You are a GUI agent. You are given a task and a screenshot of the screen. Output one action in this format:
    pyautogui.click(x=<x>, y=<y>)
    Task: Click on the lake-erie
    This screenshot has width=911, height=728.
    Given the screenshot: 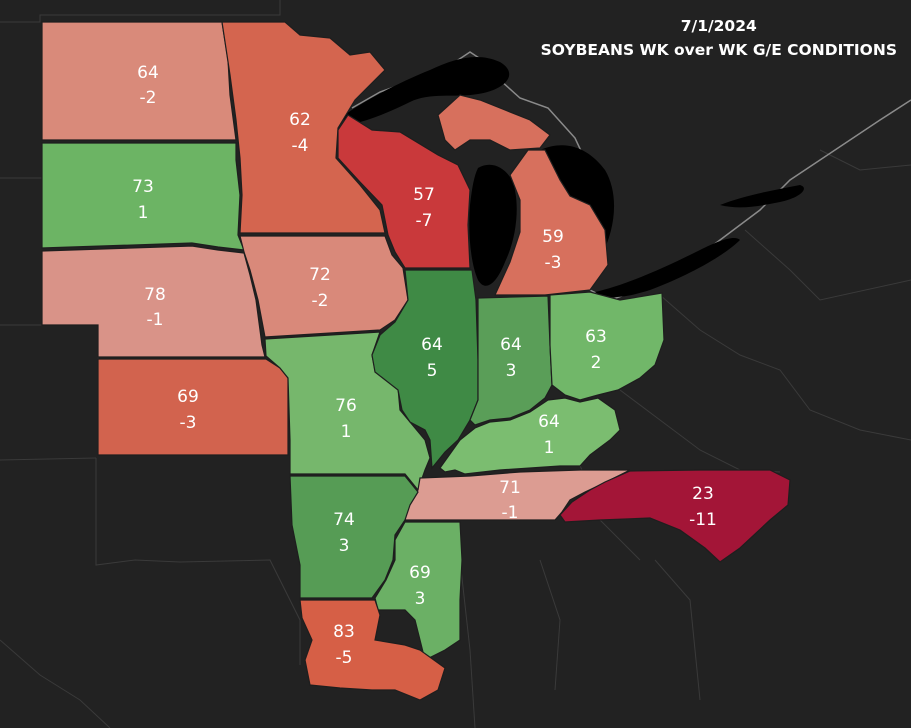 What is the action you would take?
    pyautogui.click(x=667, y=268)
    